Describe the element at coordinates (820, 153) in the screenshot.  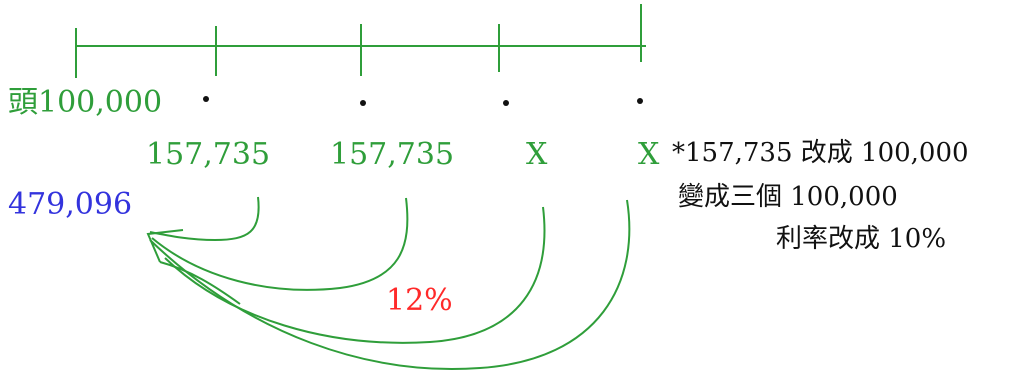
I see `note-line-1: *157,735 改成 100,000` at that location.